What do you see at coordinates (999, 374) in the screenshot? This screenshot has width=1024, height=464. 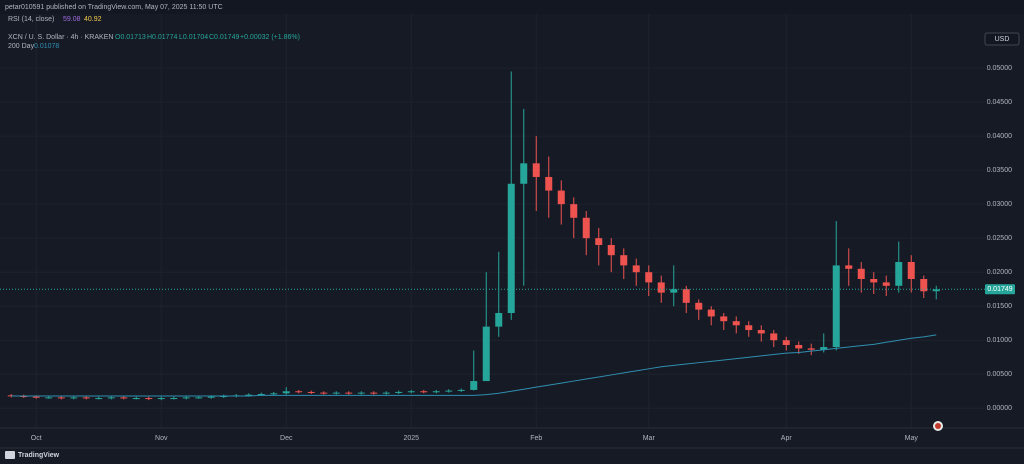 I see `y-tick-label: 0.00500` at bounding box center [999, 374].